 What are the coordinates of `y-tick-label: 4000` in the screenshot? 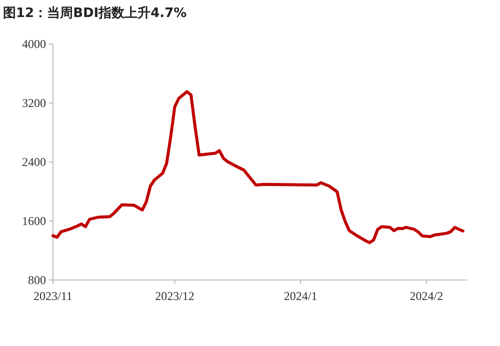 It's located at (34, 44).